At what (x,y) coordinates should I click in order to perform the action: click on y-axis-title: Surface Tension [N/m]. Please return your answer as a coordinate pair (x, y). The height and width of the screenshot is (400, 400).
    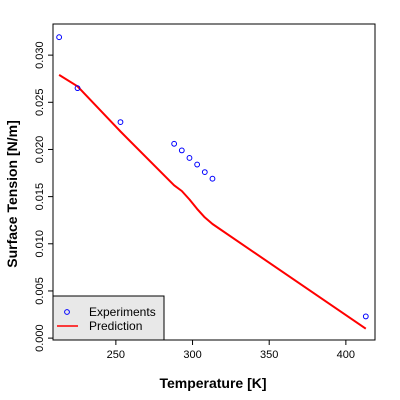
    Looking at the image, I should click on (12, 194).